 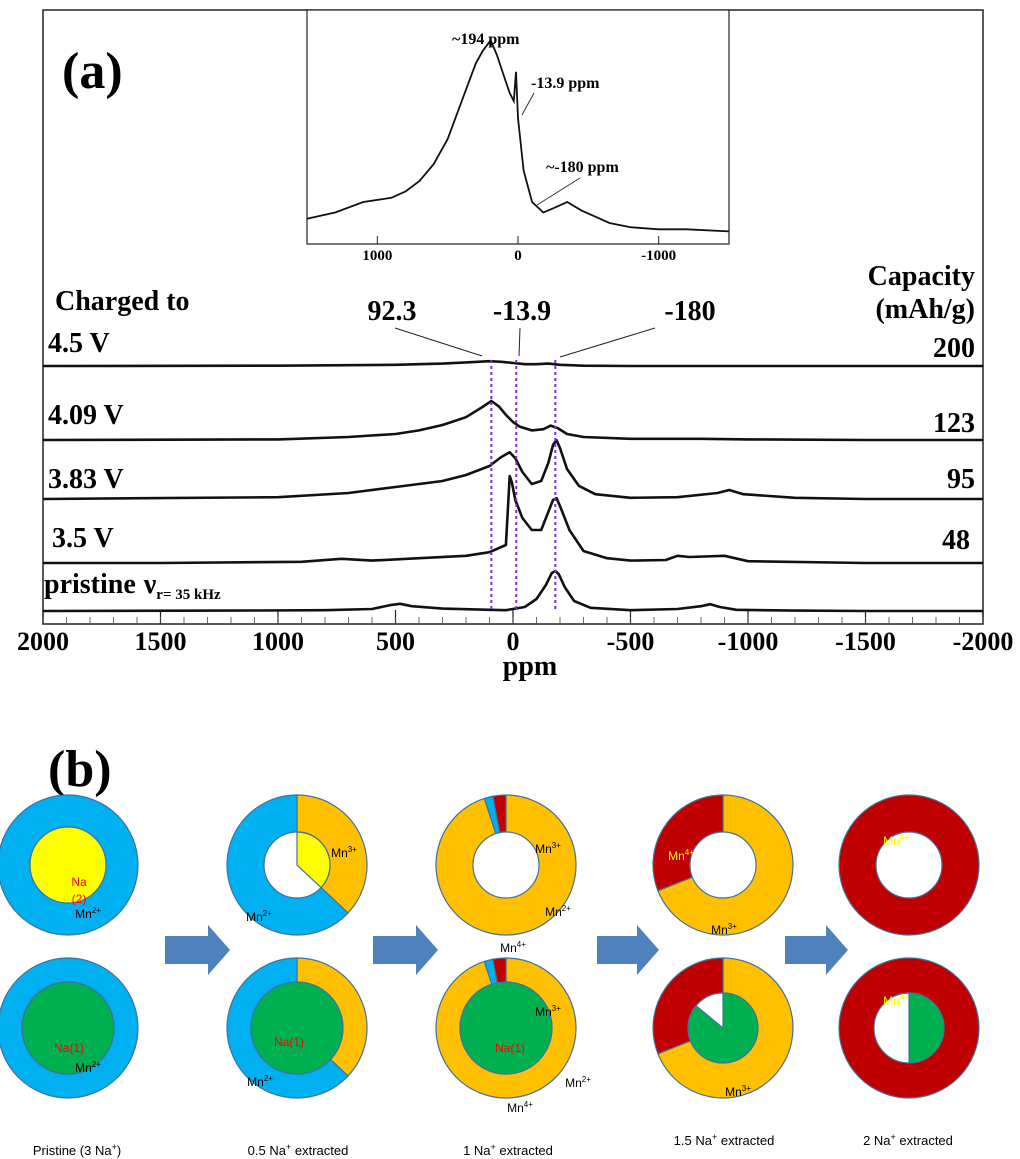 What do you see at coordinates (865, 641) in the screenshot?
I see `main-x-tick-label: -1500` at bounding box center [865, 641].